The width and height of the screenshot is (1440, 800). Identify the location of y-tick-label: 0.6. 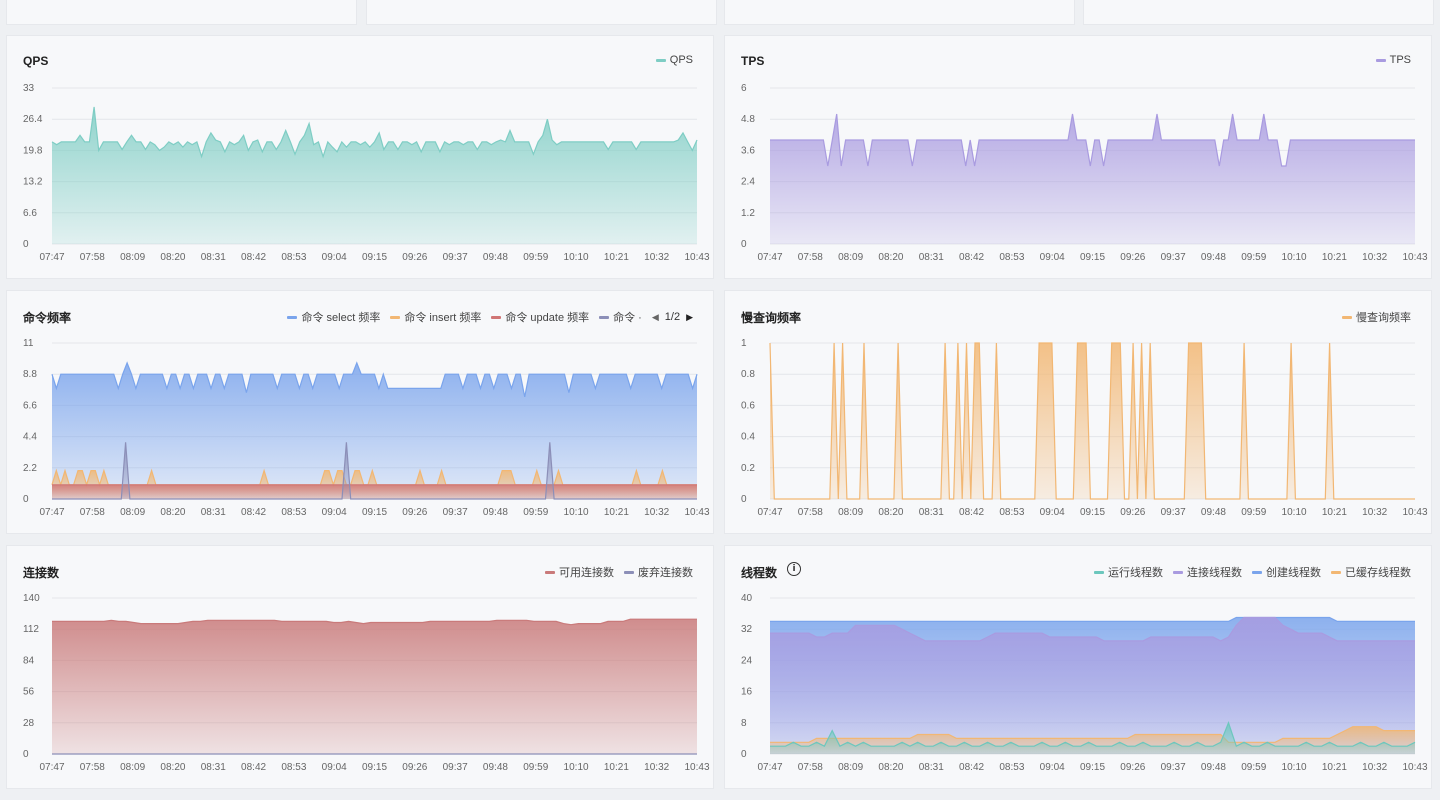
(748, 405).